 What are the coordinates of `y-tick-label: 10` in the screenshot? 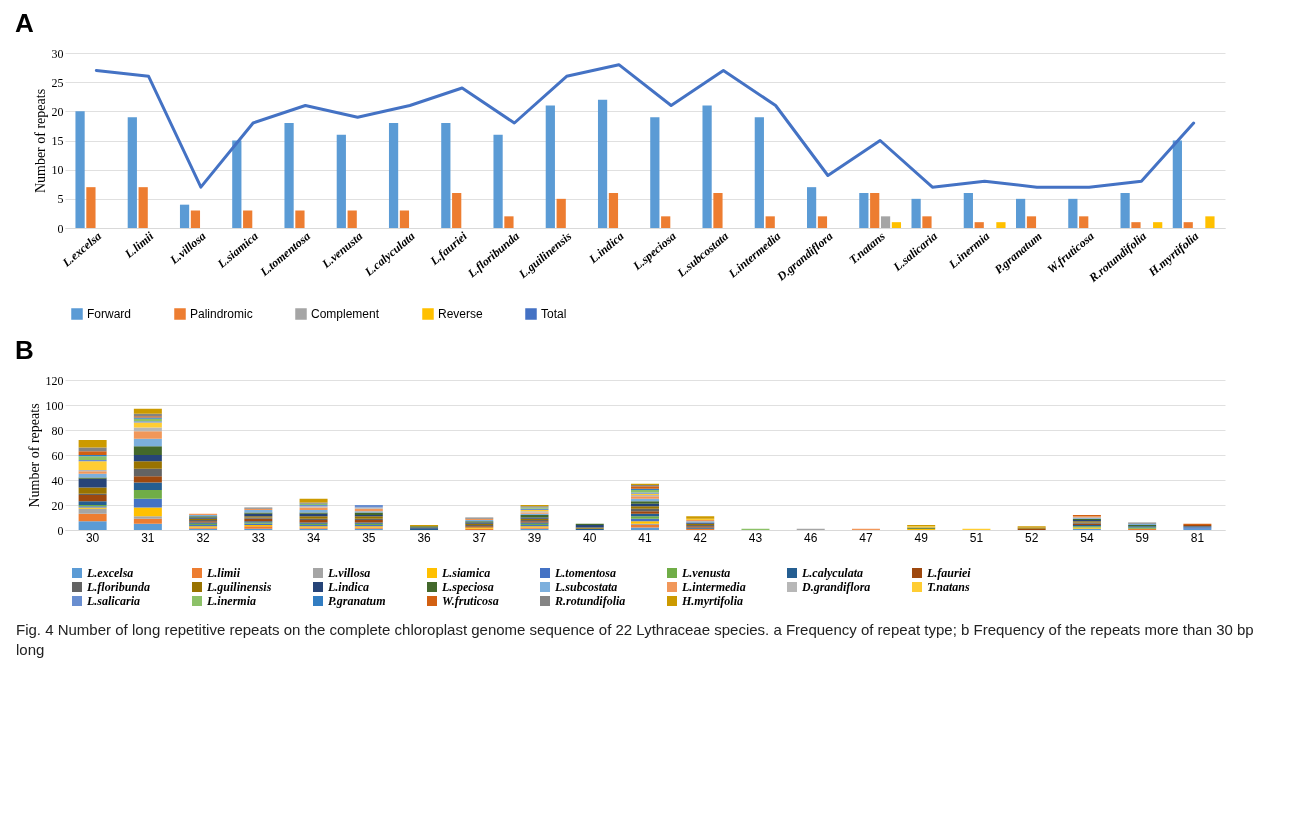 It's located at (57, 170).